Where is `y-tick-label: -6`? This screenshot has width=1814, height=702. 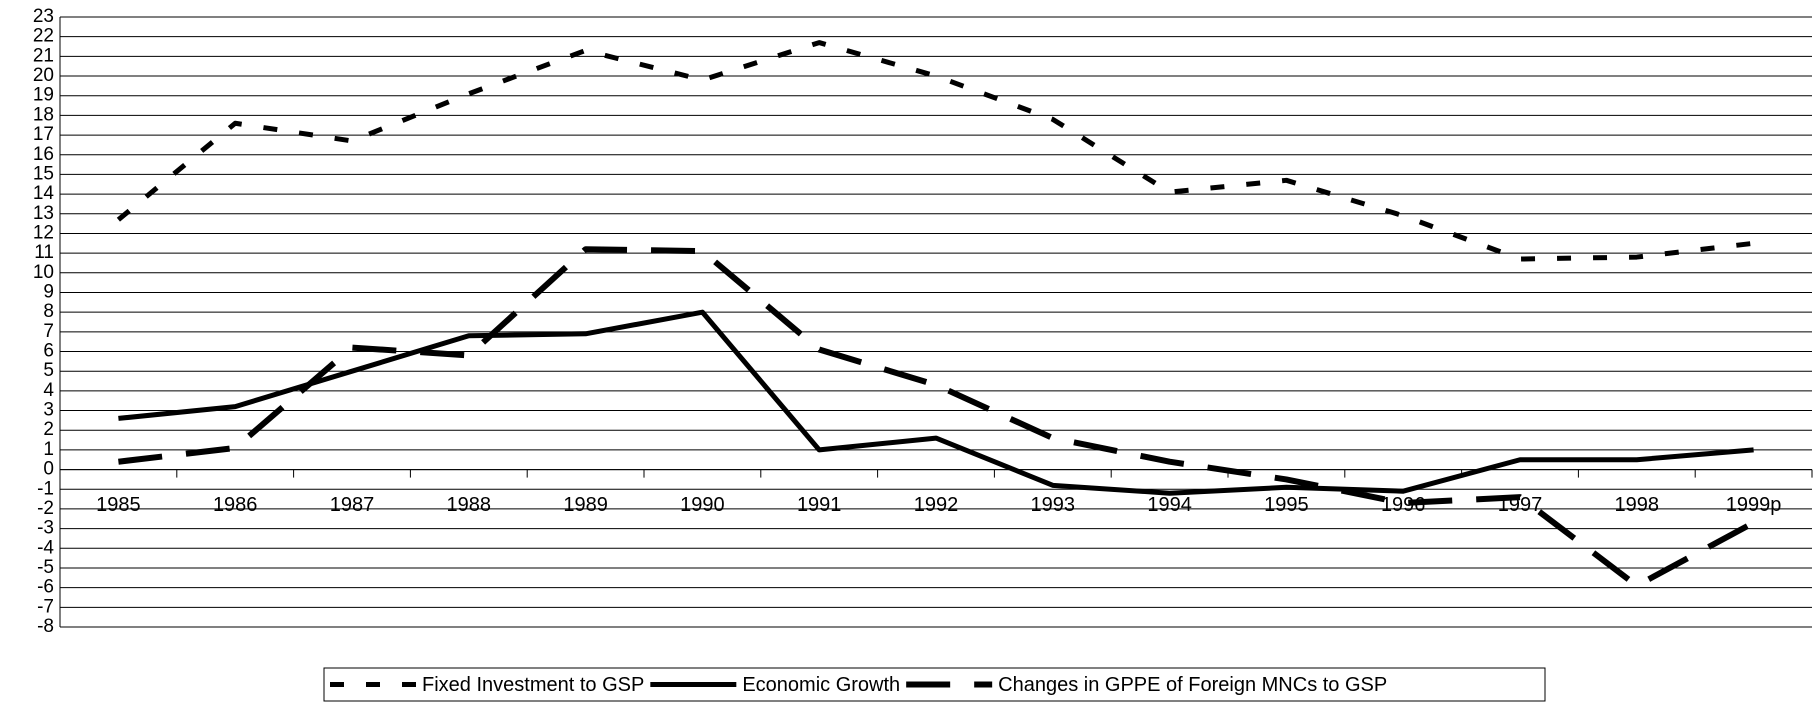
y-tick-label: -6 is located at coordinates (45, 587).